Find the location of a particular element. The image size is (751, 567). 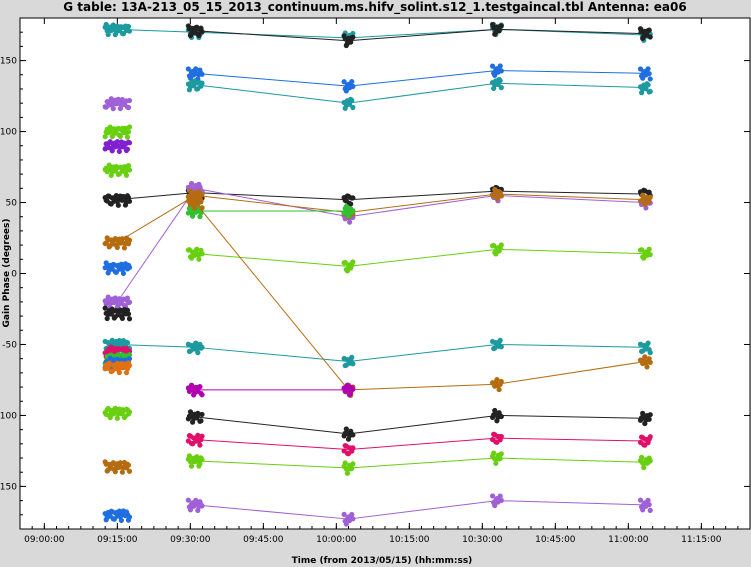

x-tick-label: 11:00:00 is located at coordinates (628, 540).